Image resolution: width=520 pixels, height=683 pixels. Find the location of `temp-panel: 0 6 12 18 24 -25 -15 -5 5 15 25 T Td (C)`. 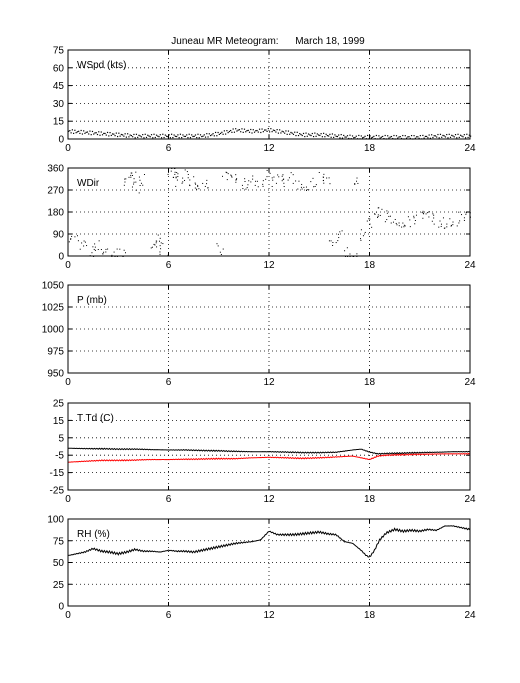

temp-panel: 0 6 12 18 24 -25 -15 -5 5 15 25 T Td (C) is located at coordinates (263, 452).